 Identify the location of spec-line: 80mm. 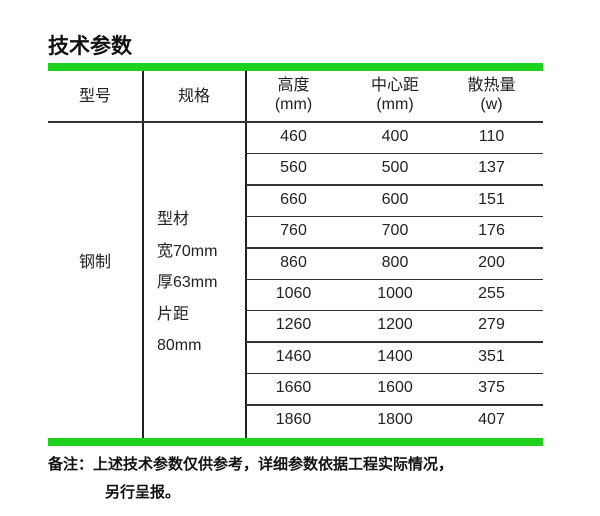
(179, 345).